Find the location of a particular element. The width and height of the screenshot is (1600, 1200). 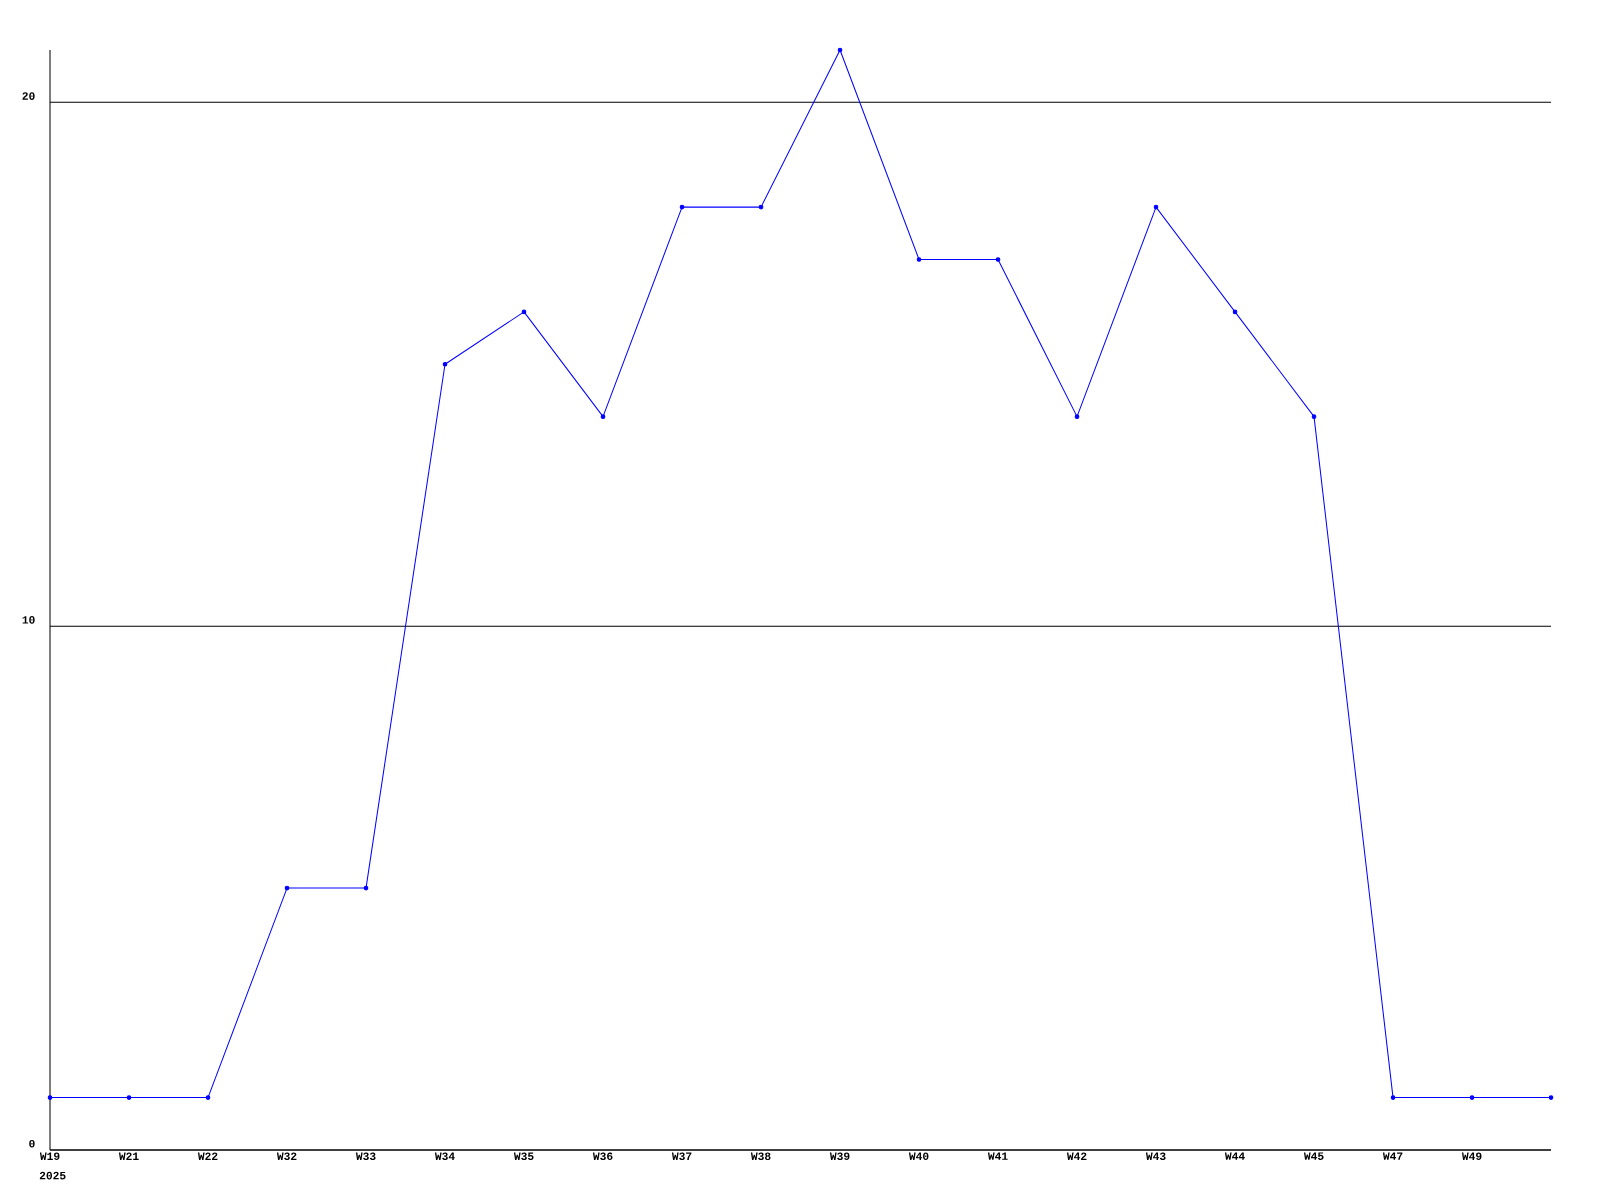

y-tick-label: 0 is located at coordinates (32, 1143).